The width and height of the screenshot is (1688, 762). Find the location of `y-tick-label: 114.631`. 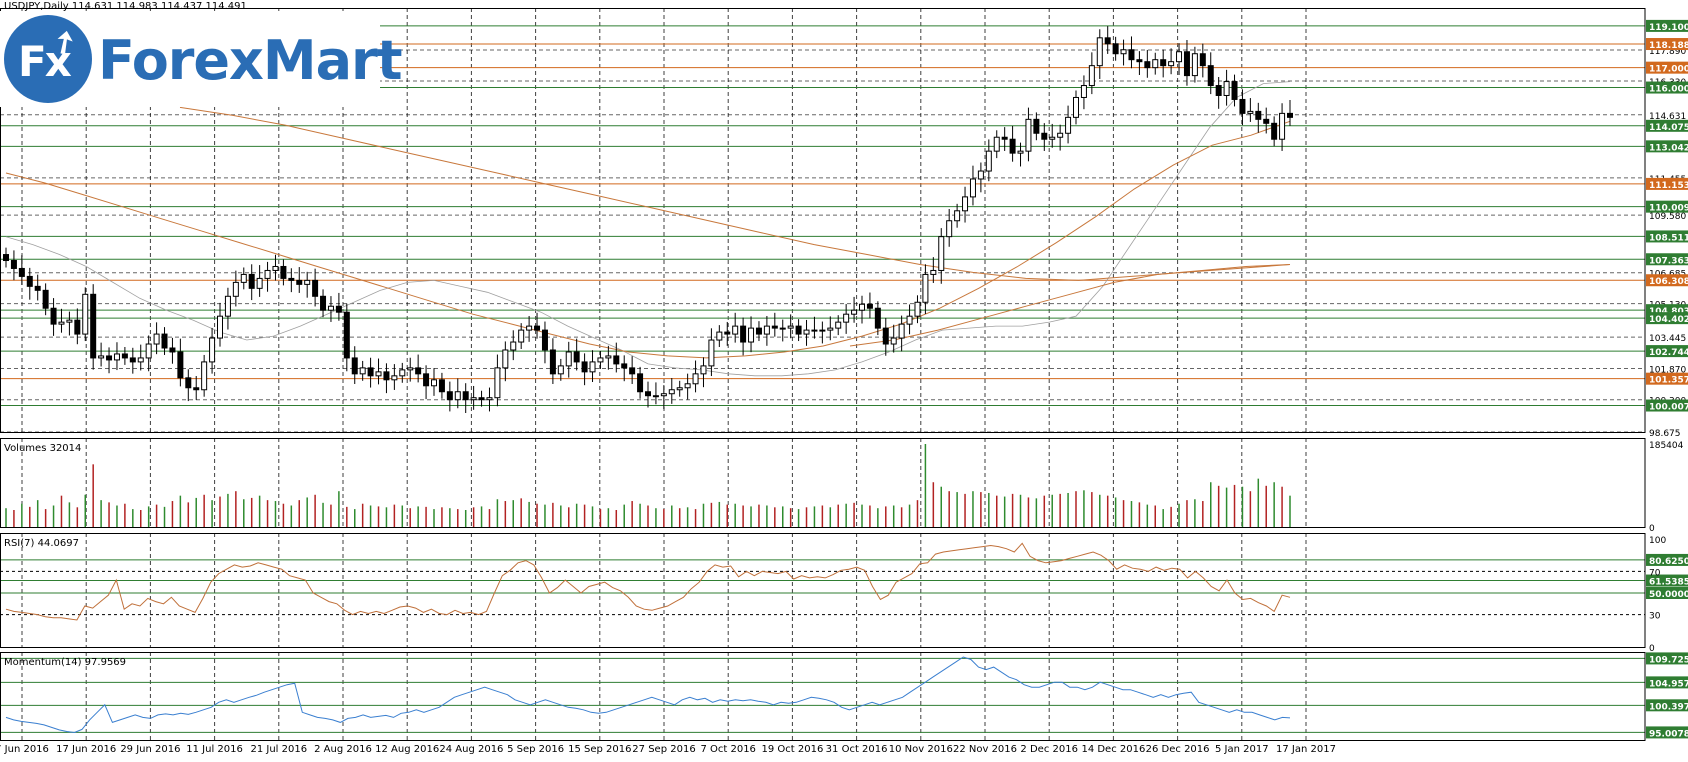

y-tick-label: 114.631 is located at coordinates (1667, 117).